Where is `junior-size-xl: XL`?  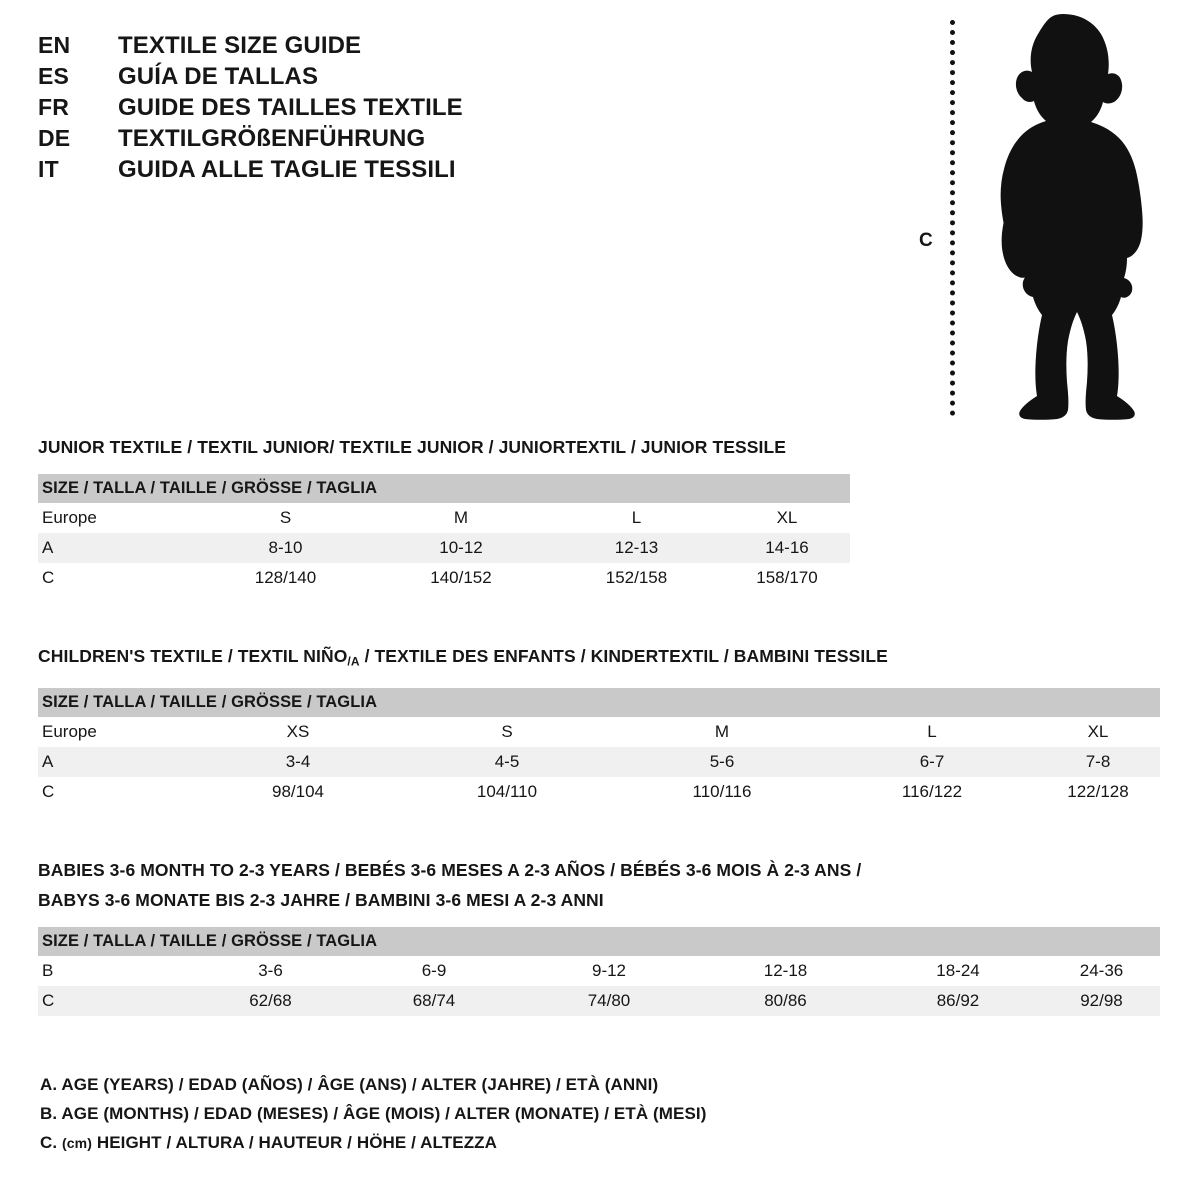 junior-size-xl: XL is located at coordinates (787, 518).